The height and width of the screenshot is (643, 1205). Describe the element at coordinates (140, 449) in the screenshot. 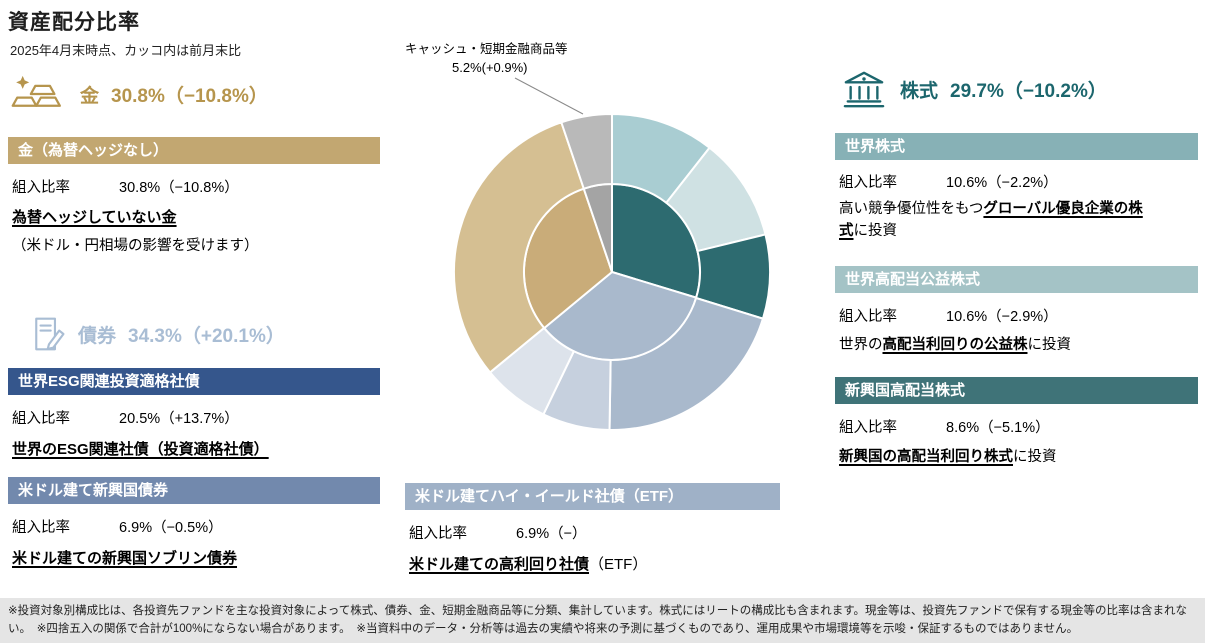

I see `esg-bond-description: 世界のESG関連社債（投資適格社債）` at that location.